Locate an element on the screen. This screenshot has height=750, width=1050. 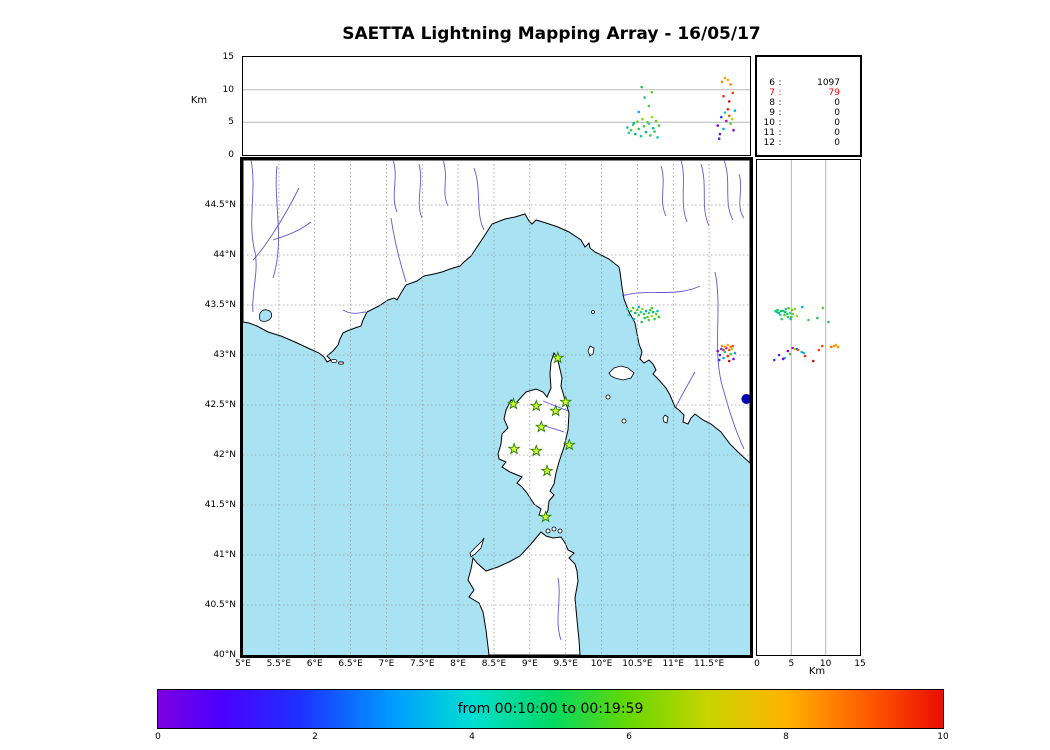
tick-label: 10 is located at coordinates (825, 664).